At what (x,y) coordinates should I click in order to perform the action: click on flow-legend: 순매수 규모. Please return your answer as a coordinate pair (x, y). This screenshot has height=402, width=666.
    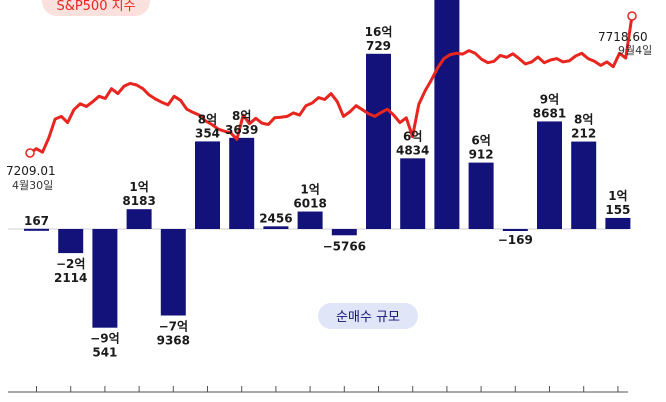
    Looking at the image, I should click on (368, 316).